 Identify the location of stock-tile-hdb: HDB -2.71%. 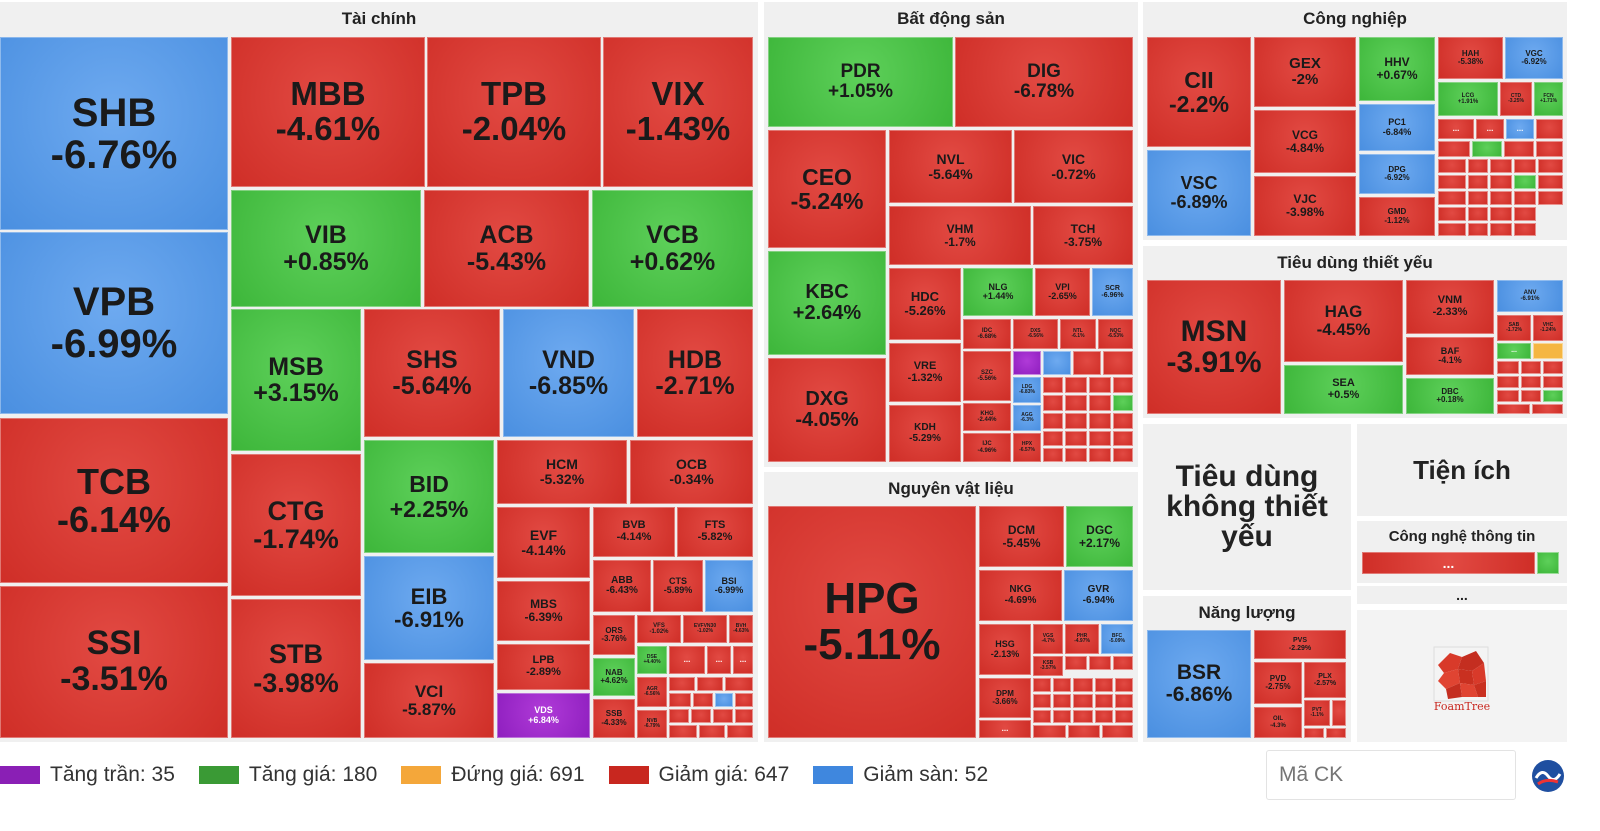
(695, 373).